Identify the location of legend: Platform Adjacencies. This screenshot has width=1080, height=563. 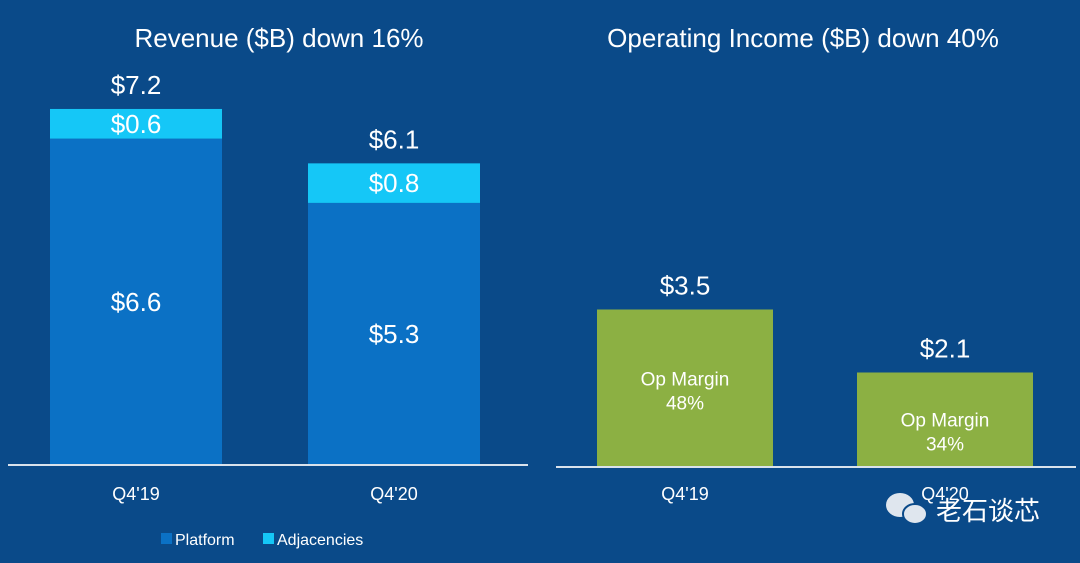
(262, 540).